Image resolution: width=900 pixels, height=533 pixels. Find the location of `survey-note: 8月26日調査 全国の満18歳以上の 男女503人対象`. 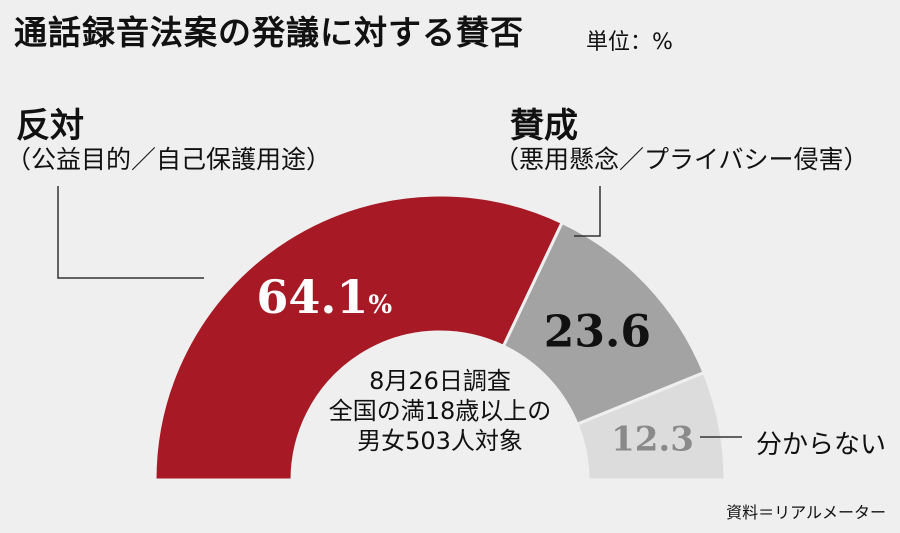

survey-note: 8月26日調査 全国の満18歳以上の 男女503人対象 is located at coordinates (440, 411).